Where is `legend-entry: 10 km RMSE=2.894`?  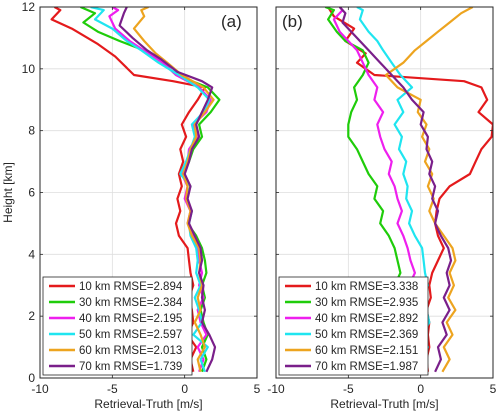 legend-entry: 10 km RMSE=2.894 is located at coordinates (131, 287).